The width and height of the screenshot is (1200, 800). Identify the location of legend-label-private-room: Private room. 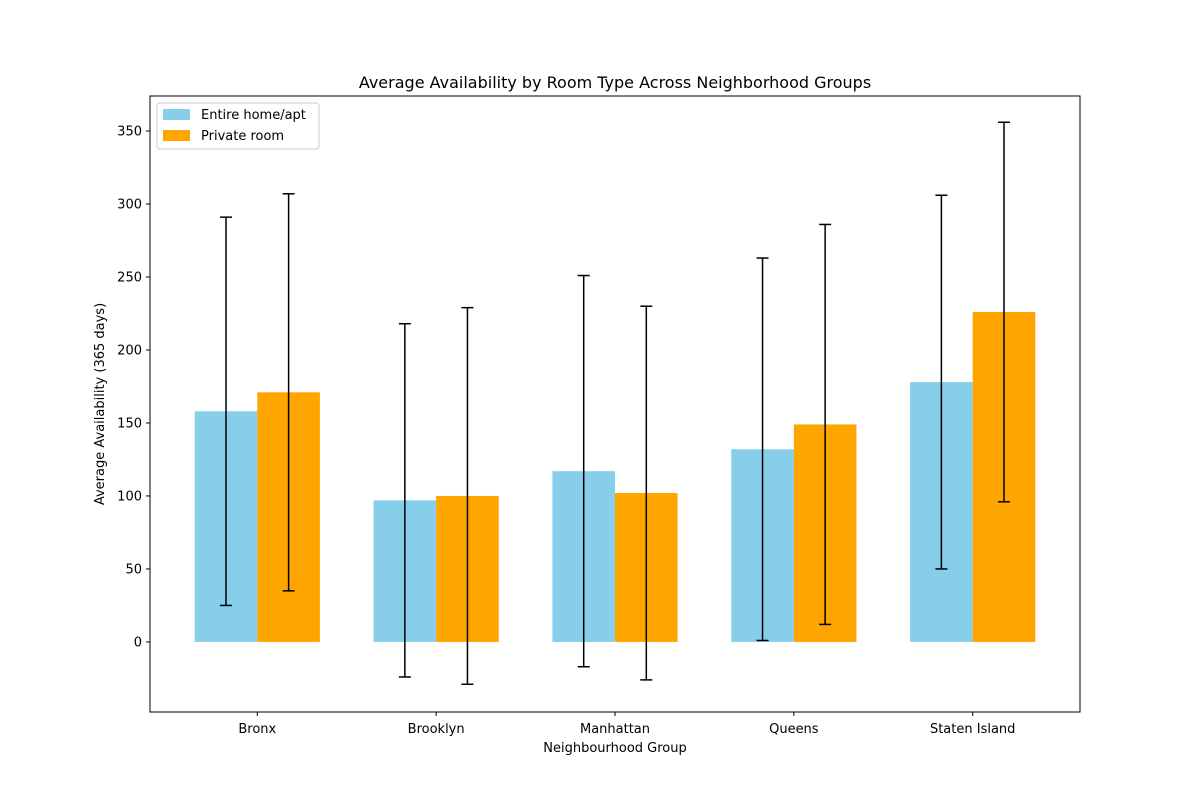
(242, 136).